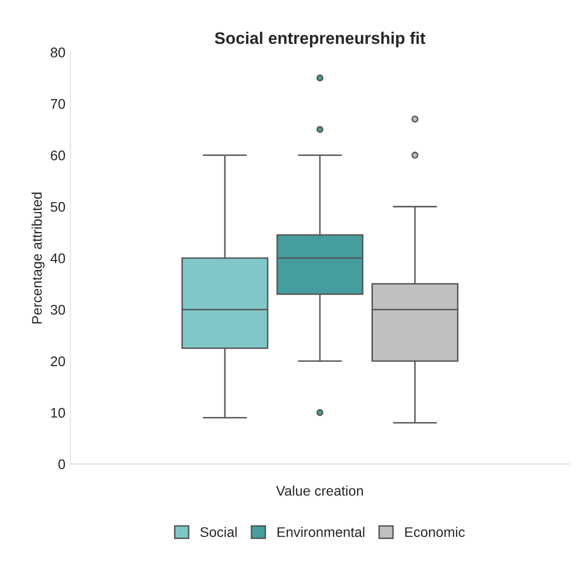  Describe the element at coordinates (58, 53) in the screenshot. I see `y-tick-label: 80` at that location.